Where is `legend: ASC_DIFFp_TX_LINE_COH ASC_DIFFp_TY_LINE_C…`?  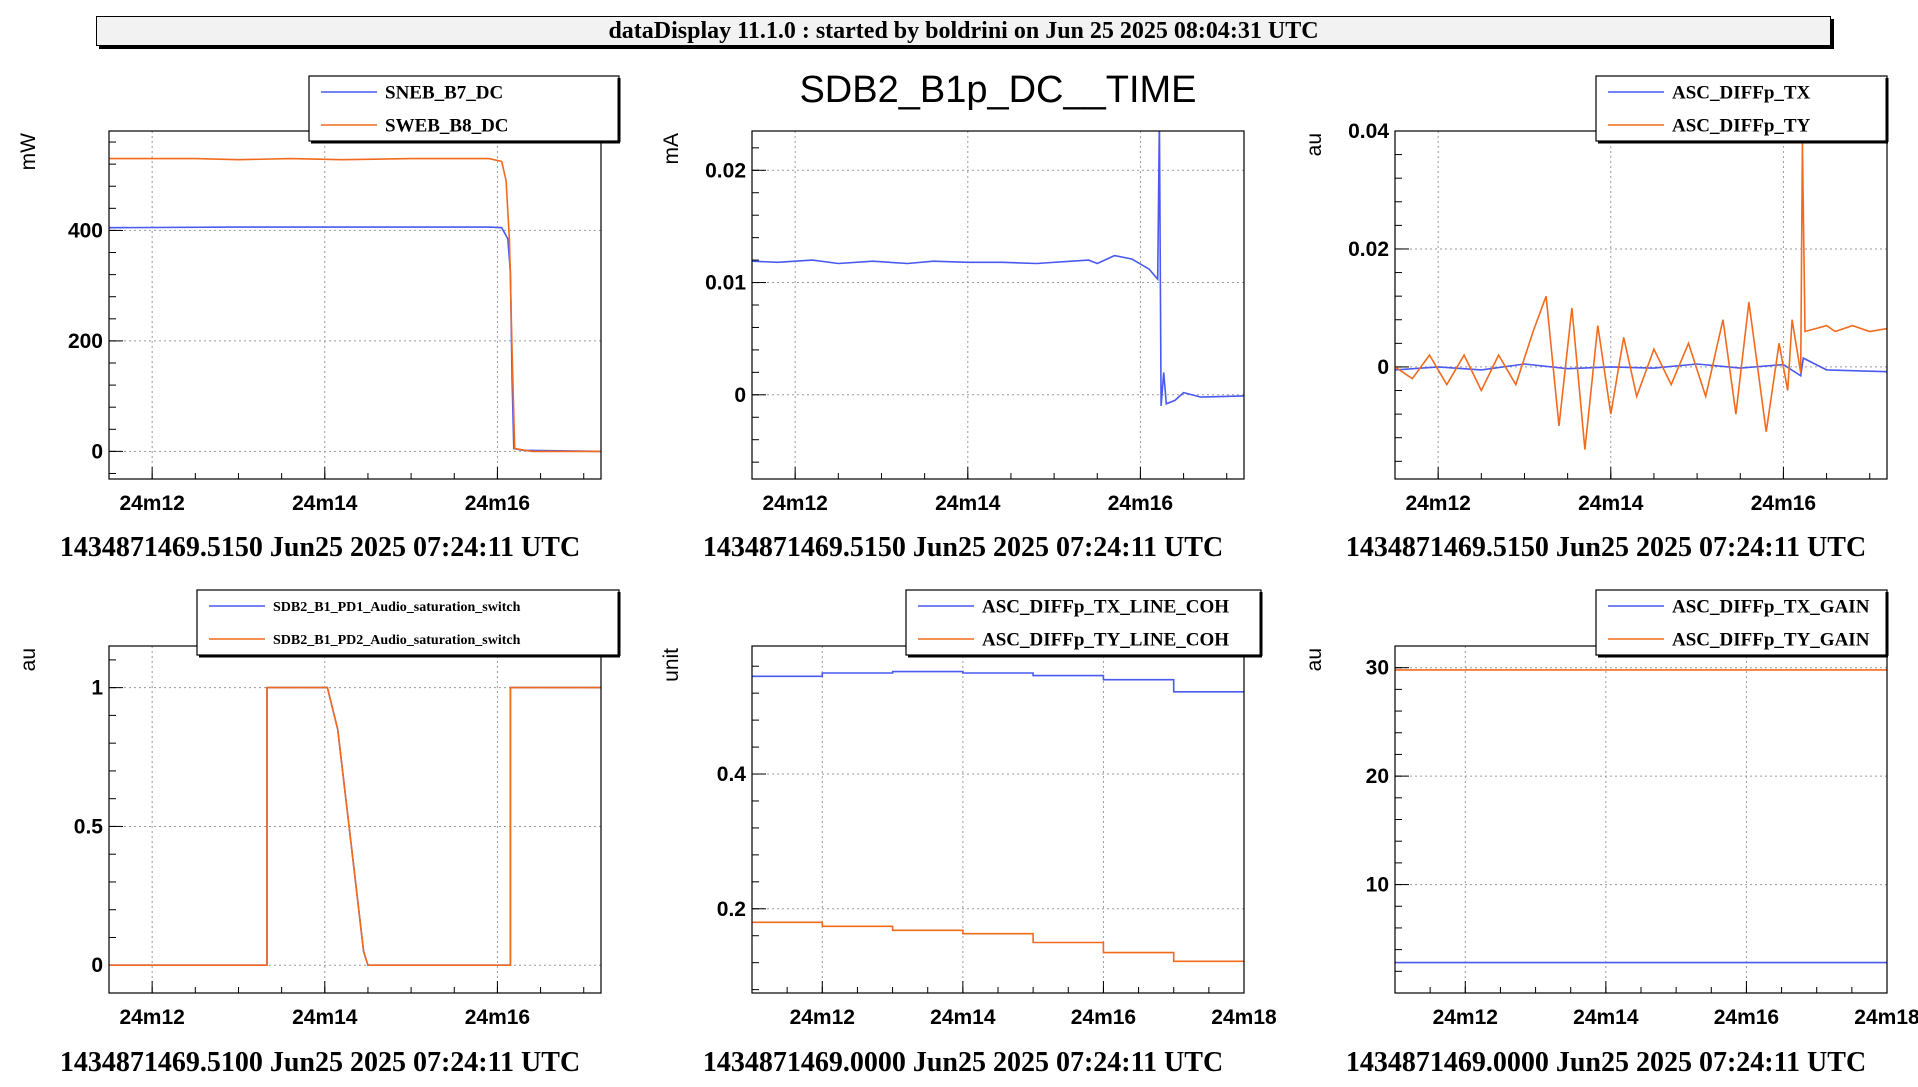 legend: ASC_DIFFp_TX_LINE_COH ASC_DIFFp_TY_LINE_C… is located at coordinates (1084, 623).